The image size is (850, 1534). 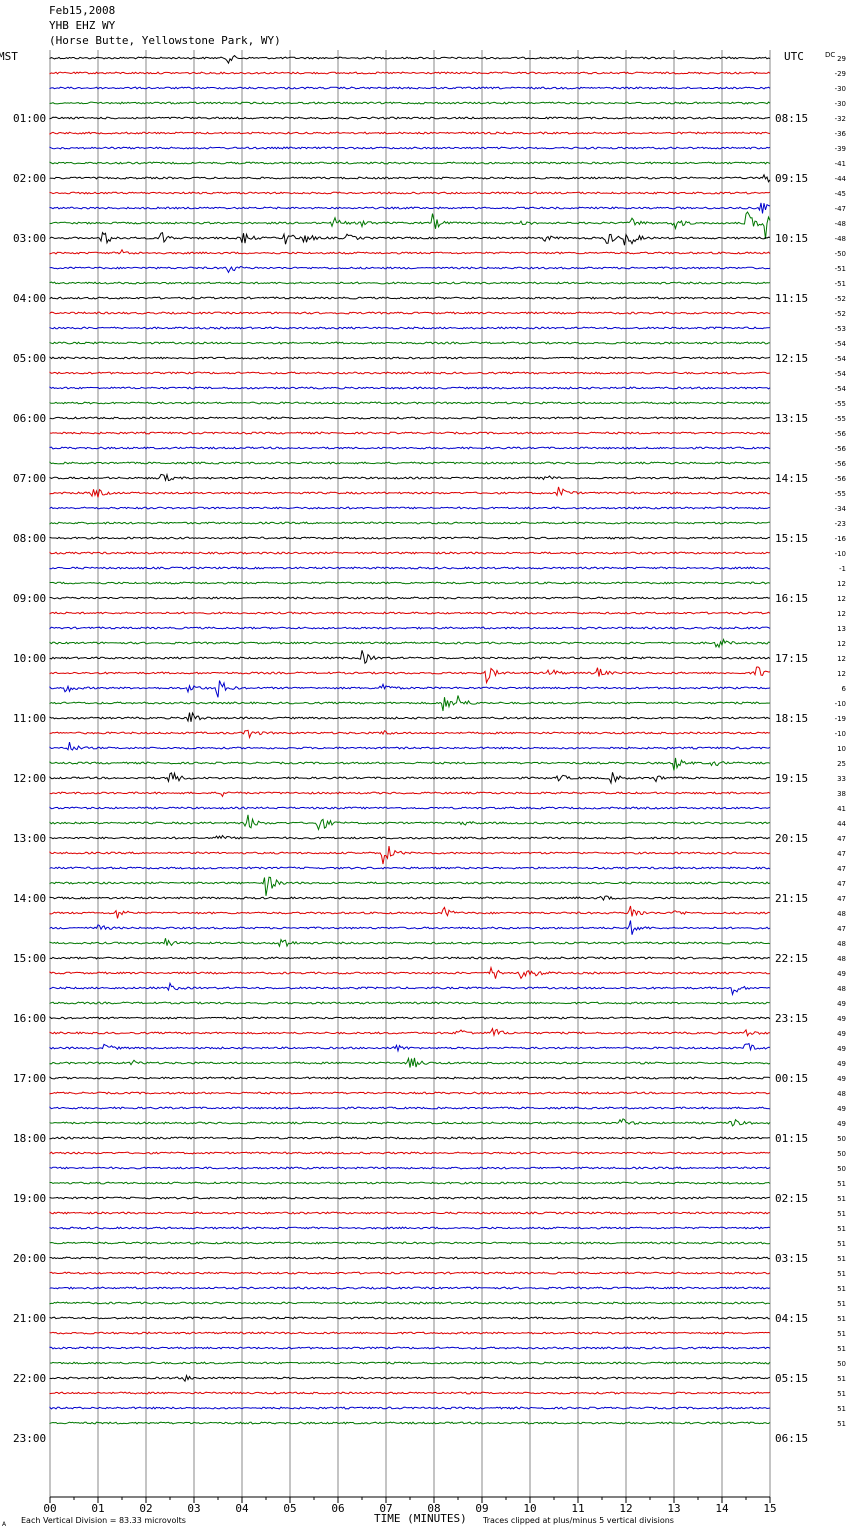 What do you see at coordinates (29, 598) in the screenshot?
I see `mst-hour-label: 09:00` at bounding box center [29, 598].